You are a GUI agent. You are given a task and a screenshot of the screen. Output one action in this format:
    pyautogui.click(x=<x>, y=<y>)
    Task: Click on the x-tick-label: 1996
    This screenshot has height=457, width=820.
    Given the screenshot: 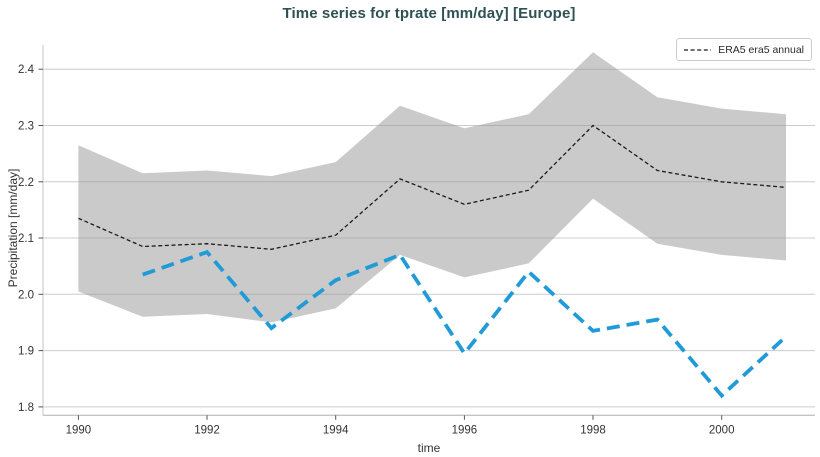 What is the action you would take?
    pyautogui.click(x=465, y=430)
    